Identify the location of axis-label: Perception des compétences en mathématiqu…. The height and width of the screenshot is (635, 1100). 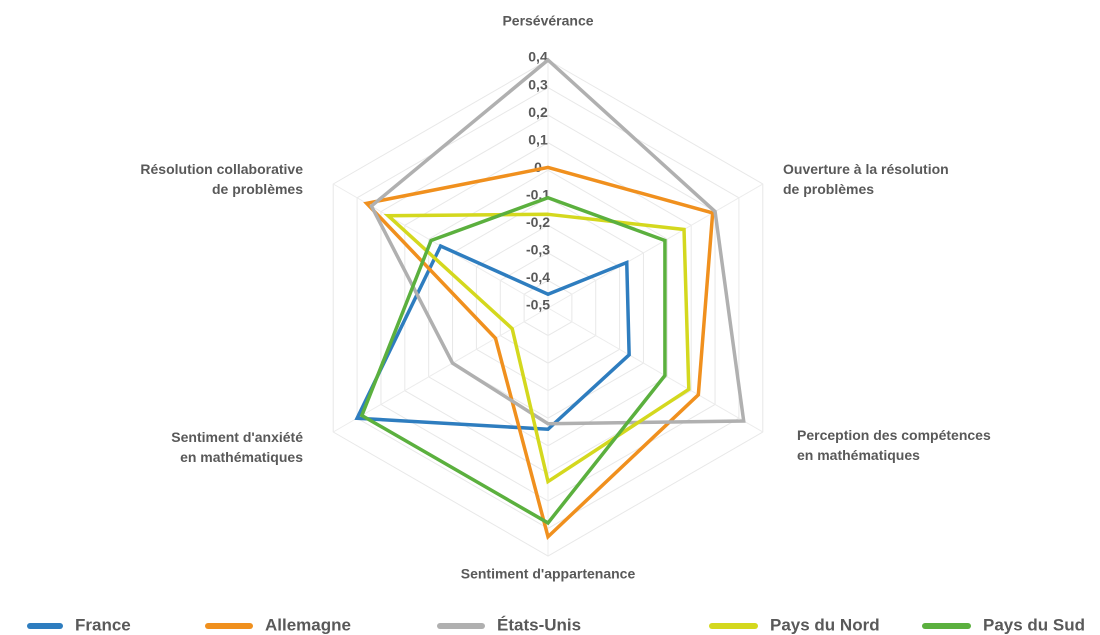
(894, 445).